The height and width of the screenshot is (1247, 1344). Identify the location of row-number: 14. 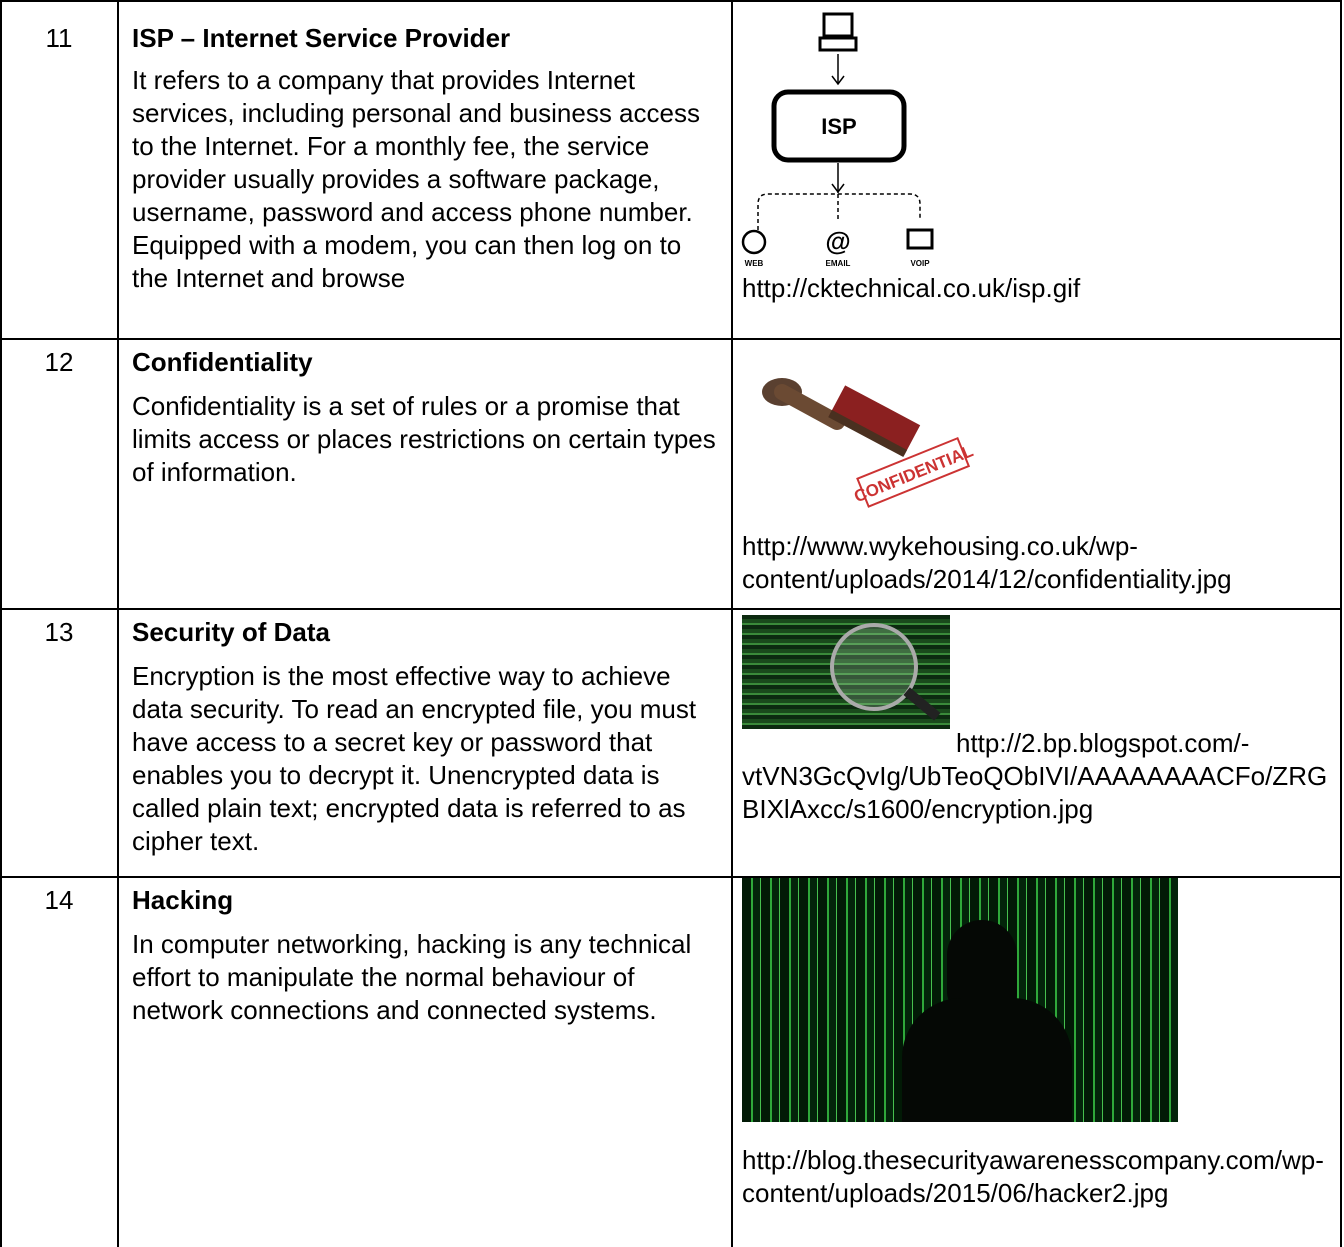
(59, 900).